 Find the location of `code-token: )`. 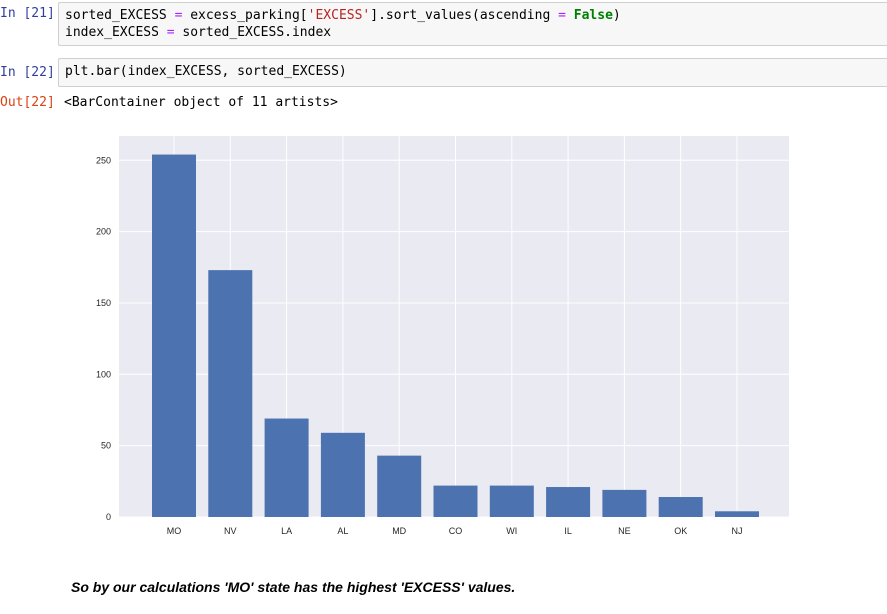

code-token: ) is located at coordinates (616, 15).